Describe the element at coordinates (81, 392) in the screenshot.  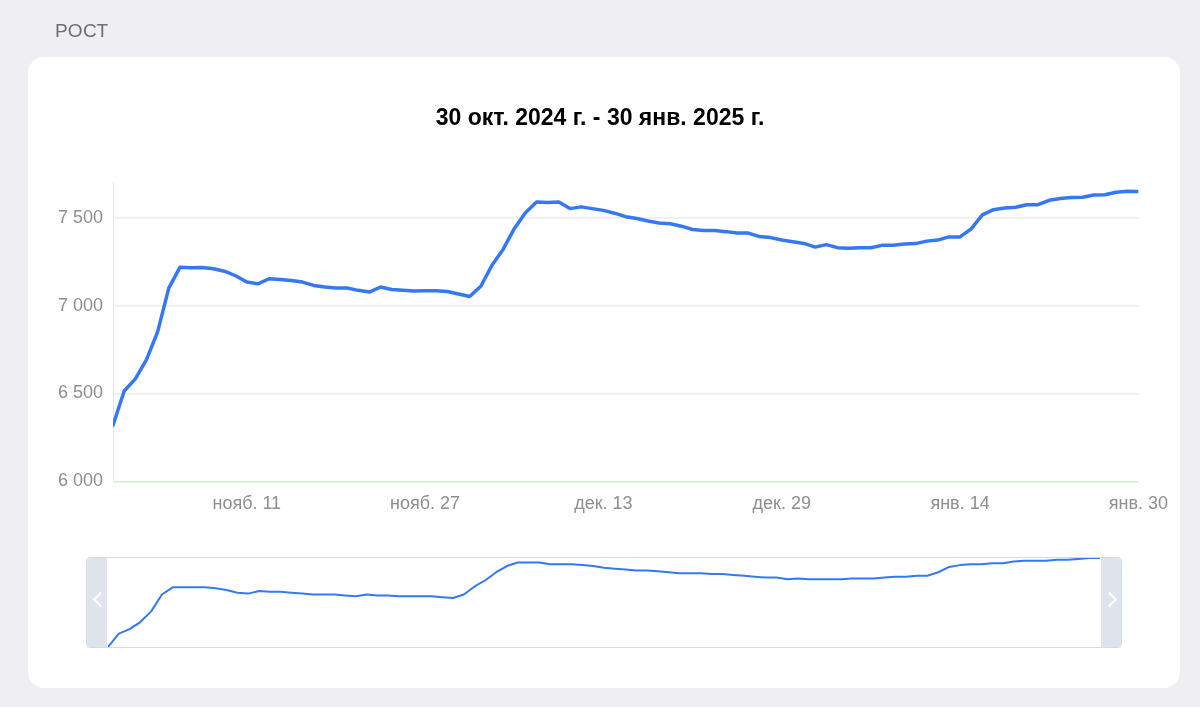
I see `y-tick-label: 6 500` at that location.